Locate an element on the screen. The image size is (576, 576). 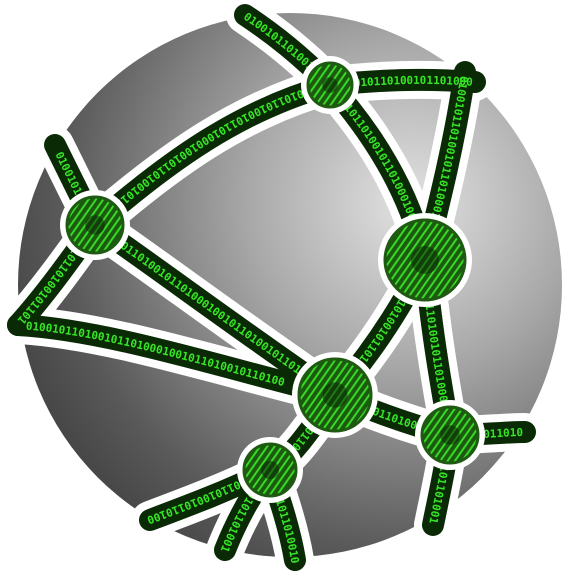
node-top-core is located at coordinates (330, 85).